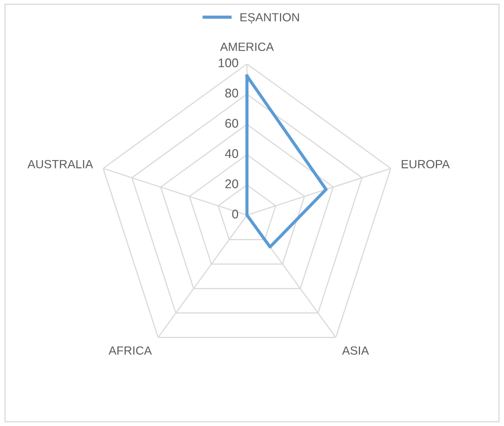 The image size is (504, 426). I want to click on spoke-label: AUSTRALIA, so click(61, 164).